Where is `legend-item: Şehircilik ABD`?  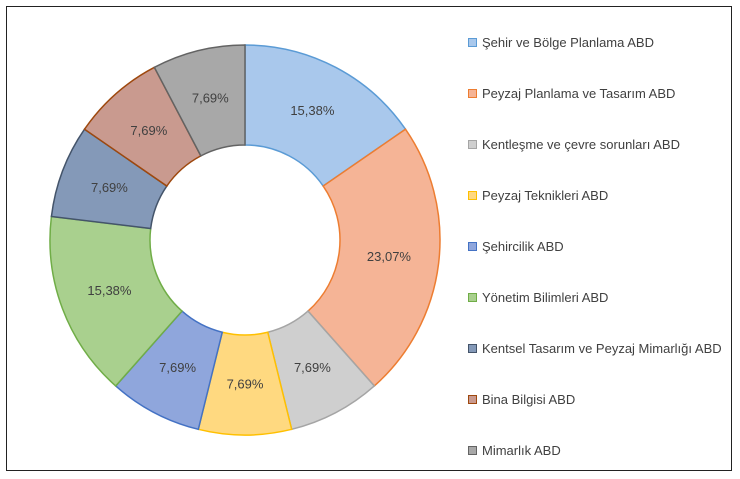 legend-item: Şehircilik ABD is located at coordinates (516, 246).